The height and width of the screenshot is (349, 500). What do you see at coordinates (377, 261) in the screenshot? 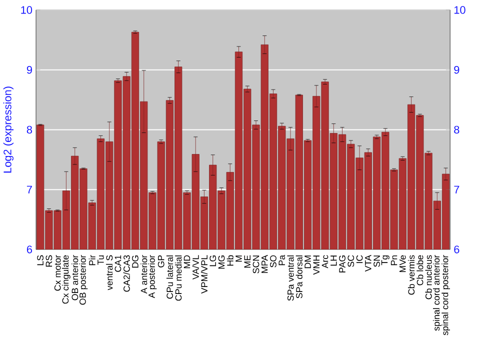
I see `x-tick-label: SN` at bounding box center [377, 261].